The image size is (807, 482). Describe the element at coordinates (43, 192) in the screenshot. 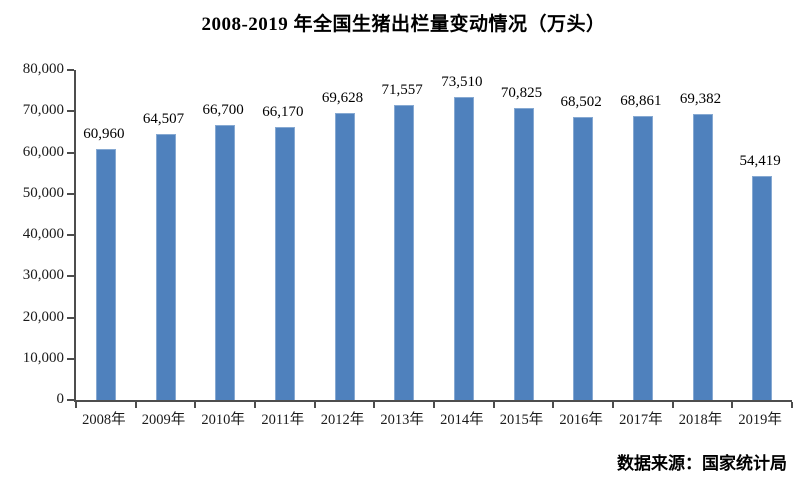

I see `y-axis-tick-label: 50,000` at that location.